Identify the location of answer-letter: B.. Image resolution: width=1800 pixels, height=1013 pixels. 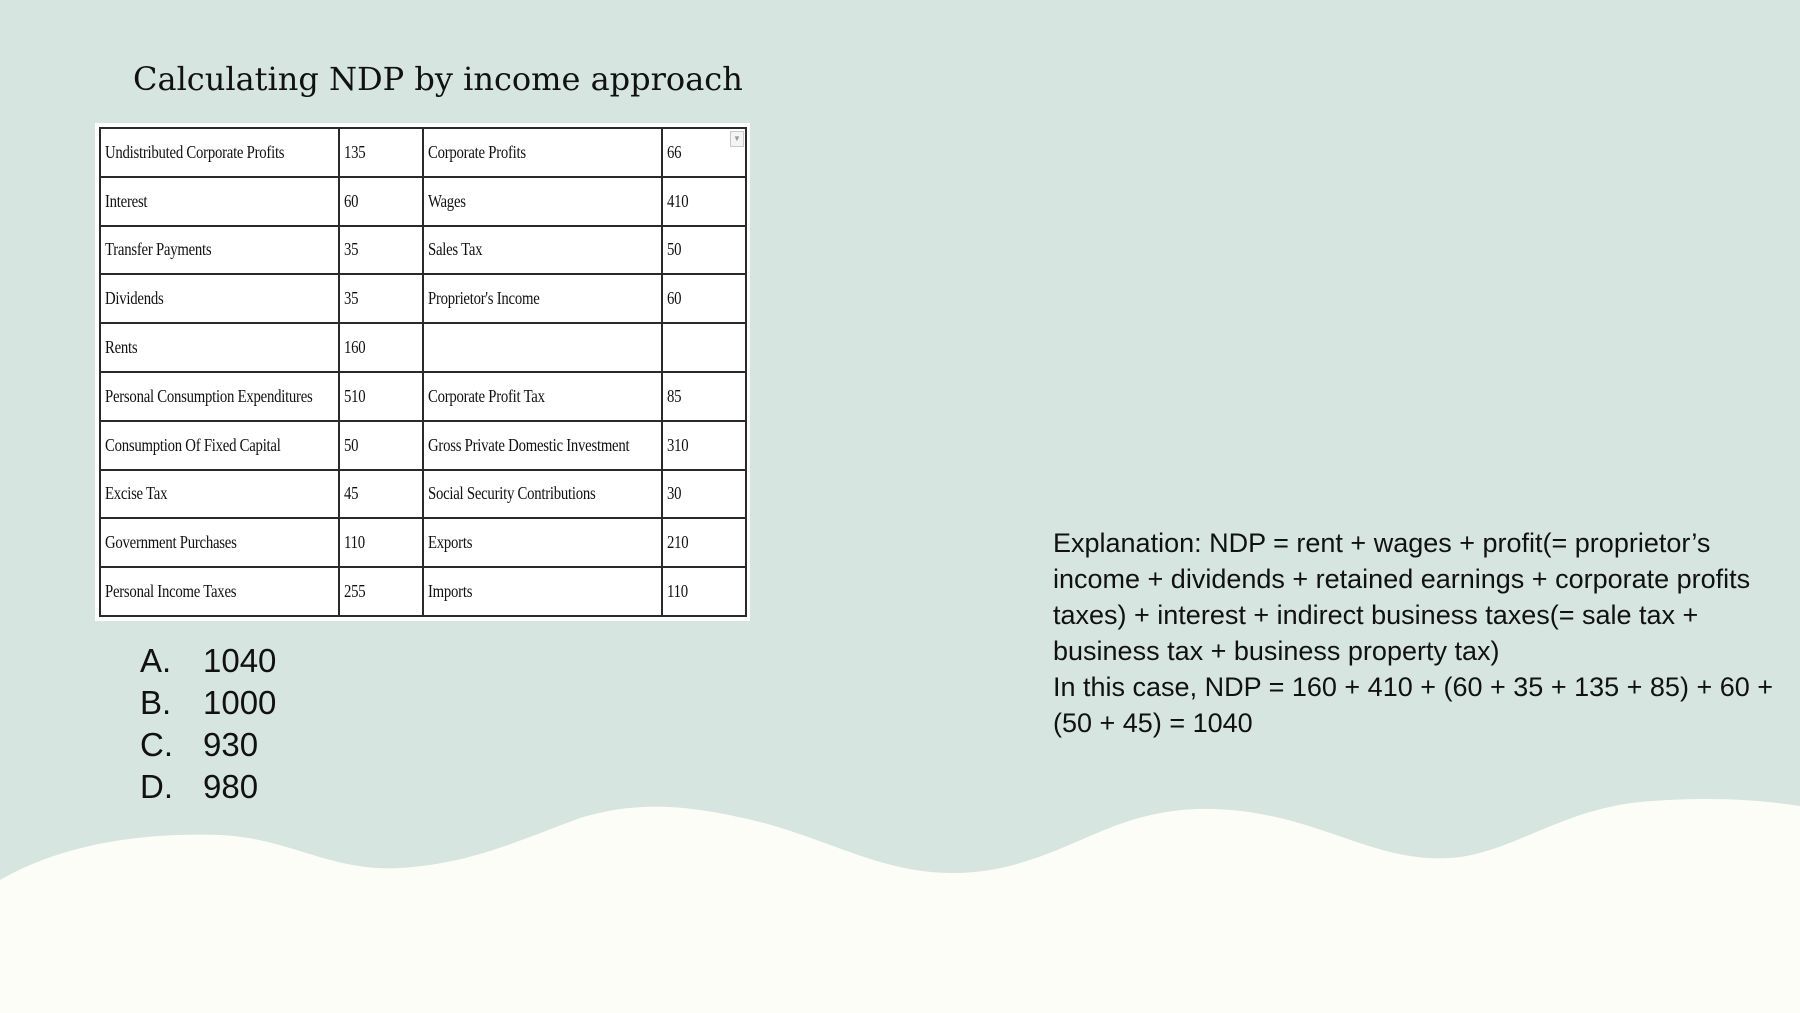
(156, 702).